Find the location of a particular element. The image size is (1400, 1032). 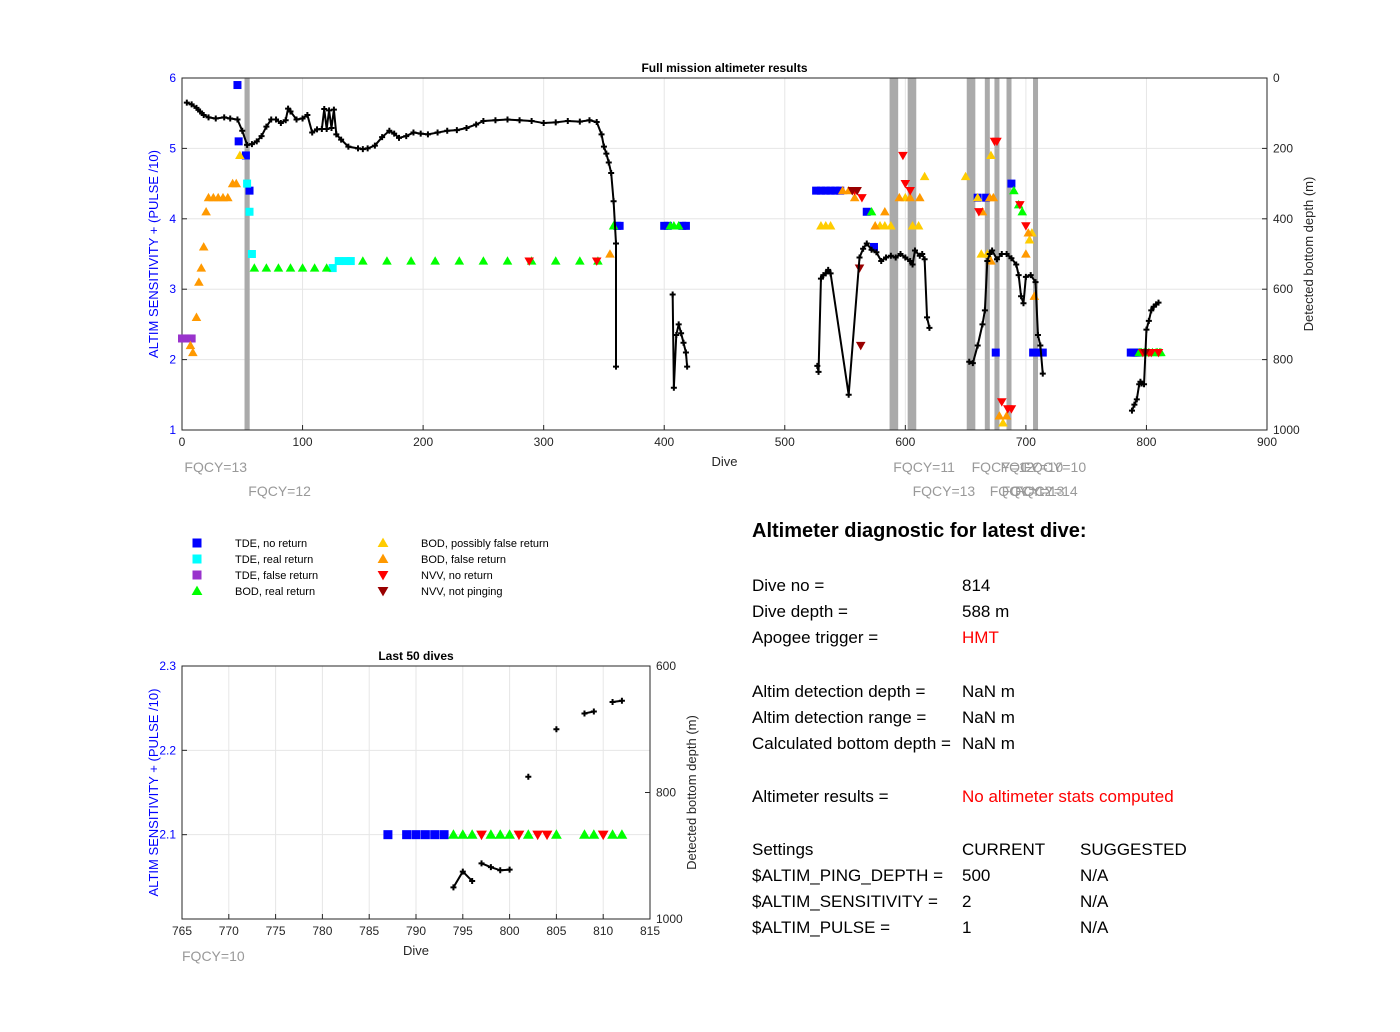

altim-detection-range-value: NaN m is located at coordinates (988, 717).